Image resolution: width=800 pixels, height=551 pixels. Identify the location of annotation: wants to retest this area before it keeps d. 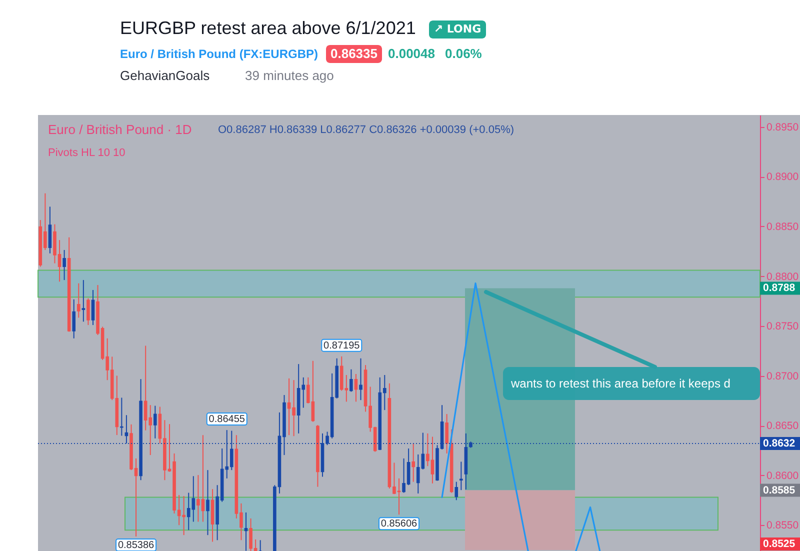
(620, 383).